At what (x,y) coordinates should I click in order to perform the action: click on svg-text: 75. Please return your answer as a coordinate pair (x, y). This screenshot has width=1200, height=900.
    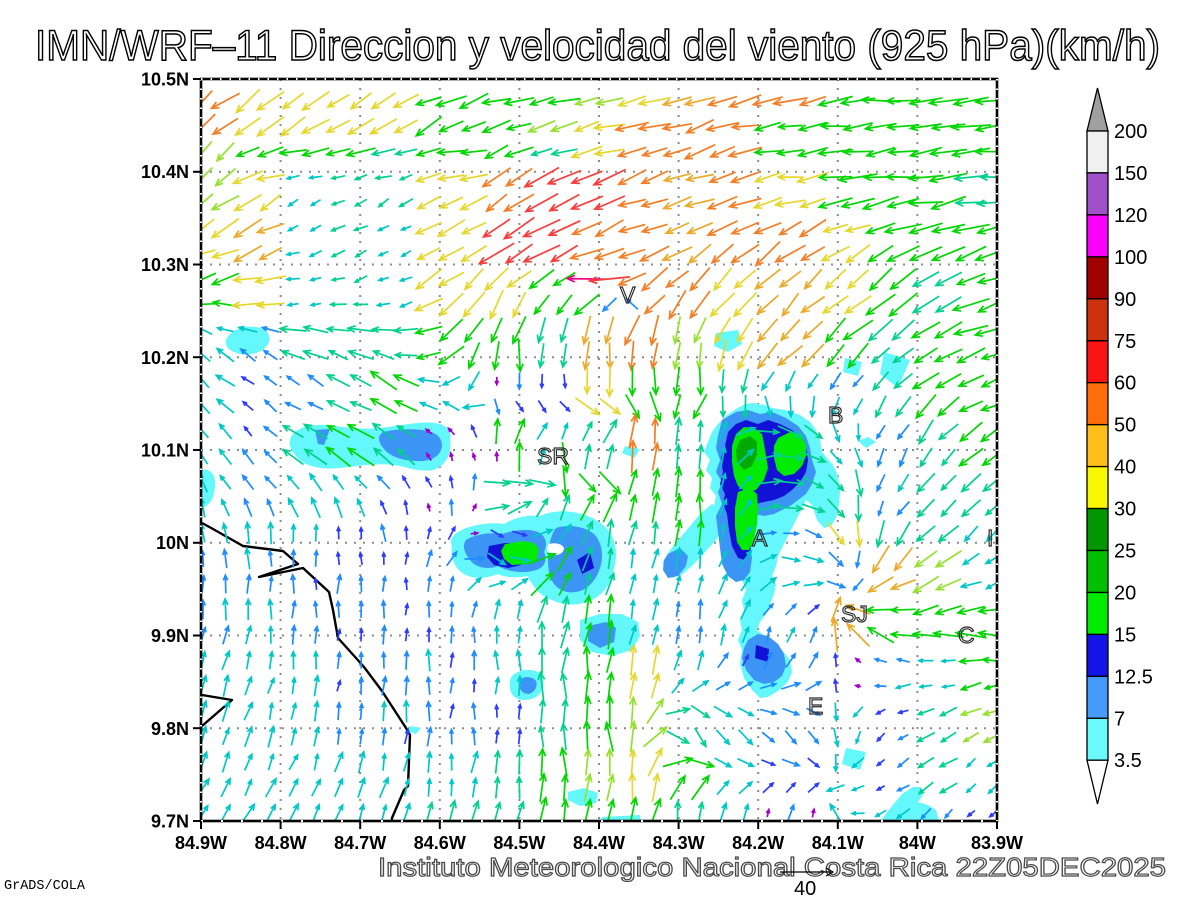
    Looking at the image, I should click on (1125, 342).